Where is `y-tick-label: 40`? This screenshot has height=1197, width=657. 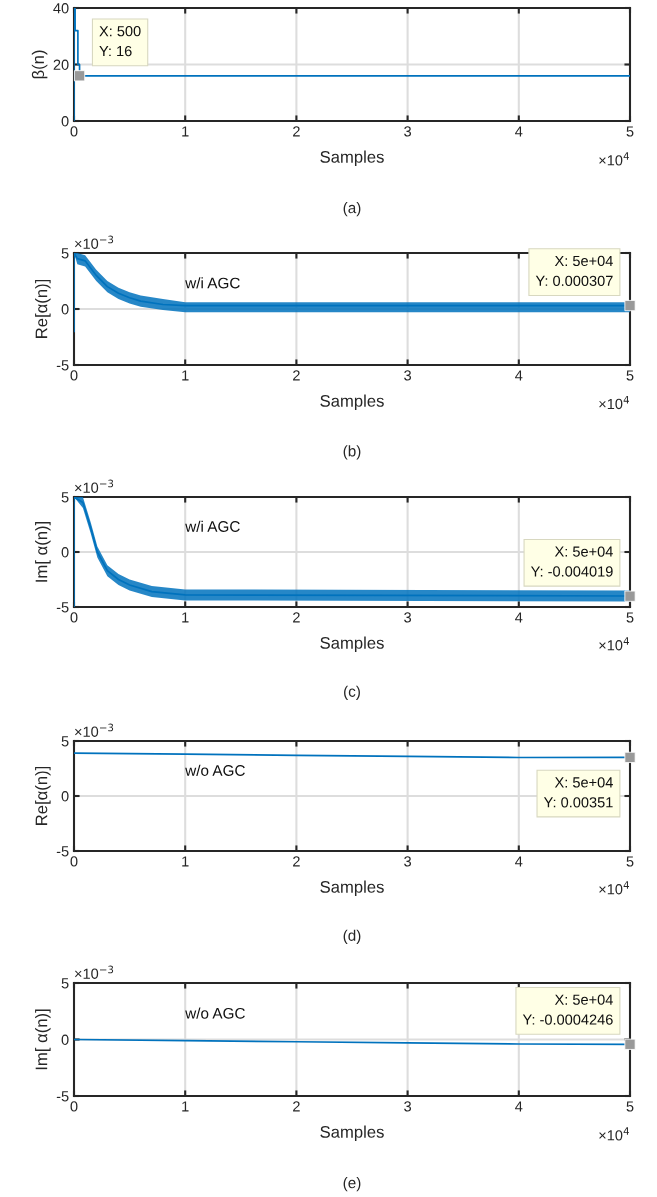 y-tick-label: 40 is located at coordinates (61, 8).